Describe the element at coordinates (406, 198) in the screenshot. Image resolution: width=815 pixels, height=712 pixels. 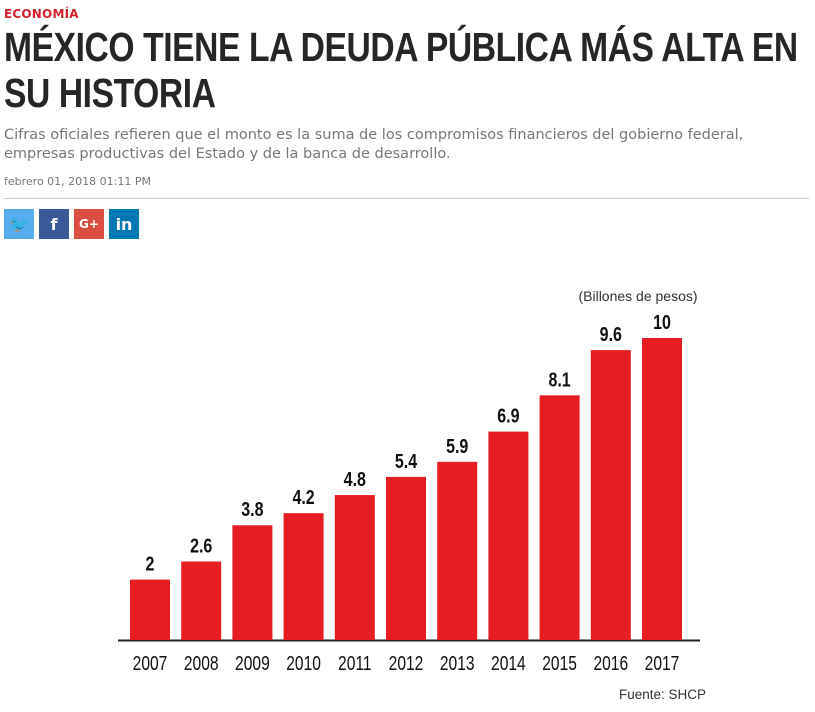
I see `divider` at that location.